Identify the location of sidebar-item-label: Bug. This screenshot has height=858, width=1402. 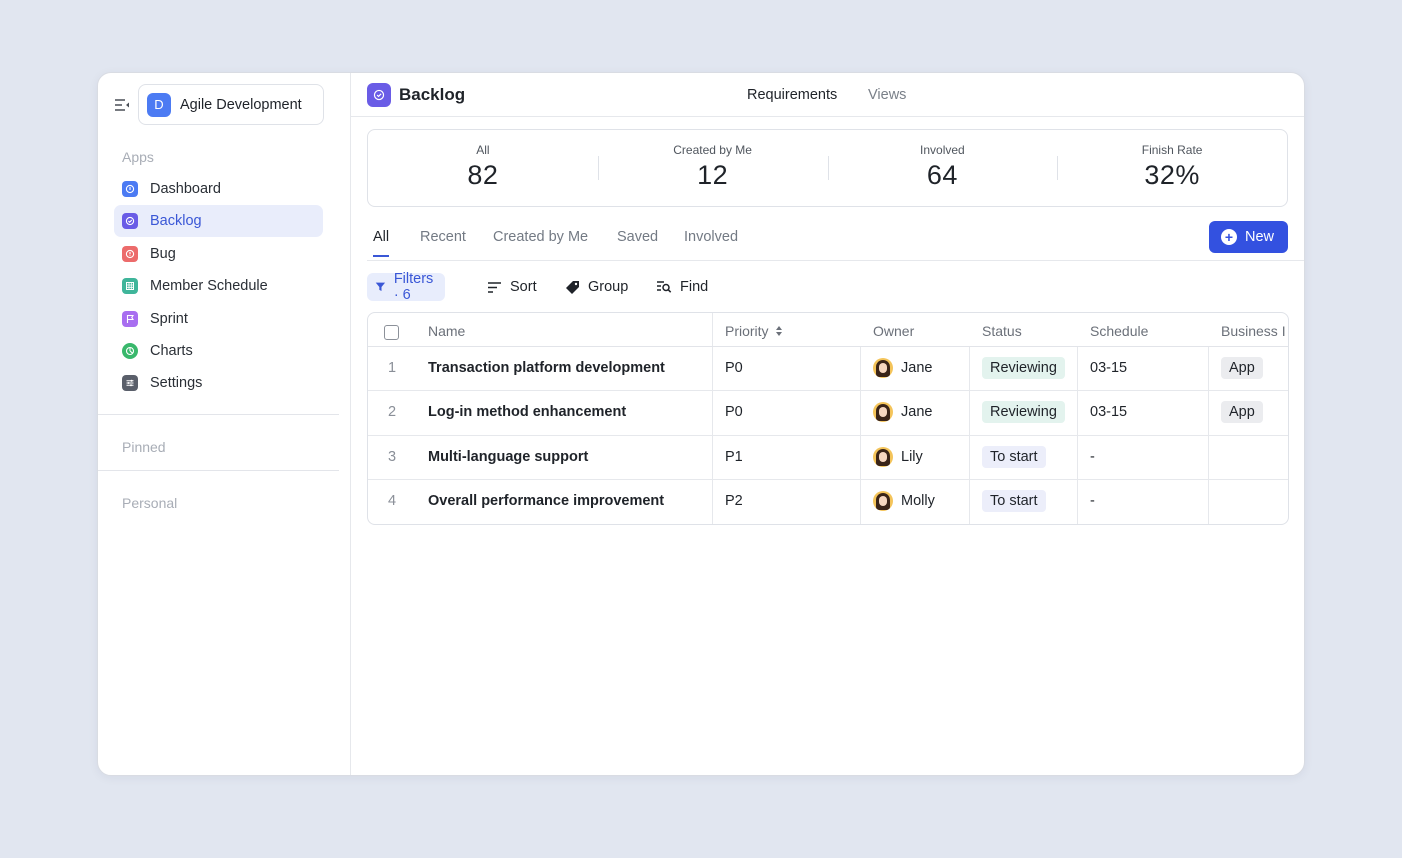
(163, 253).